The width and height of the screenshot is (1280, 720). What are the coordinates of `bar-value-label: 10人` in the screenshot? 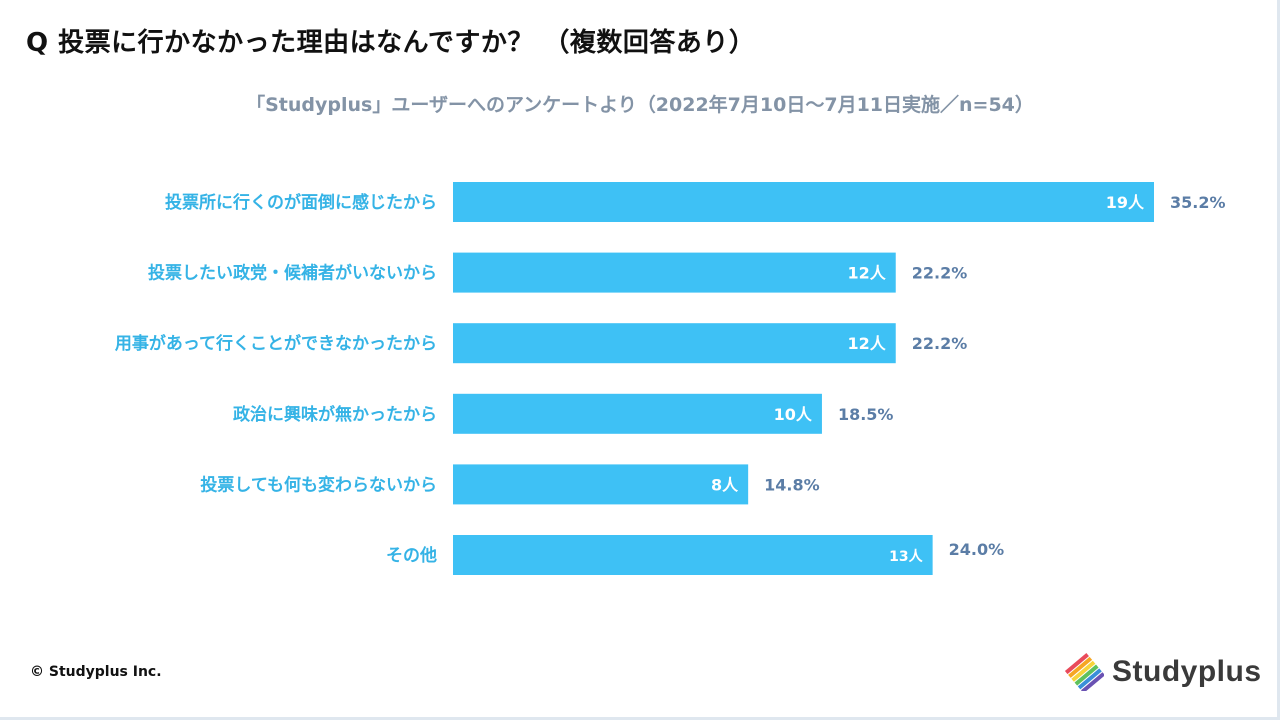 It's located at (793, 414).